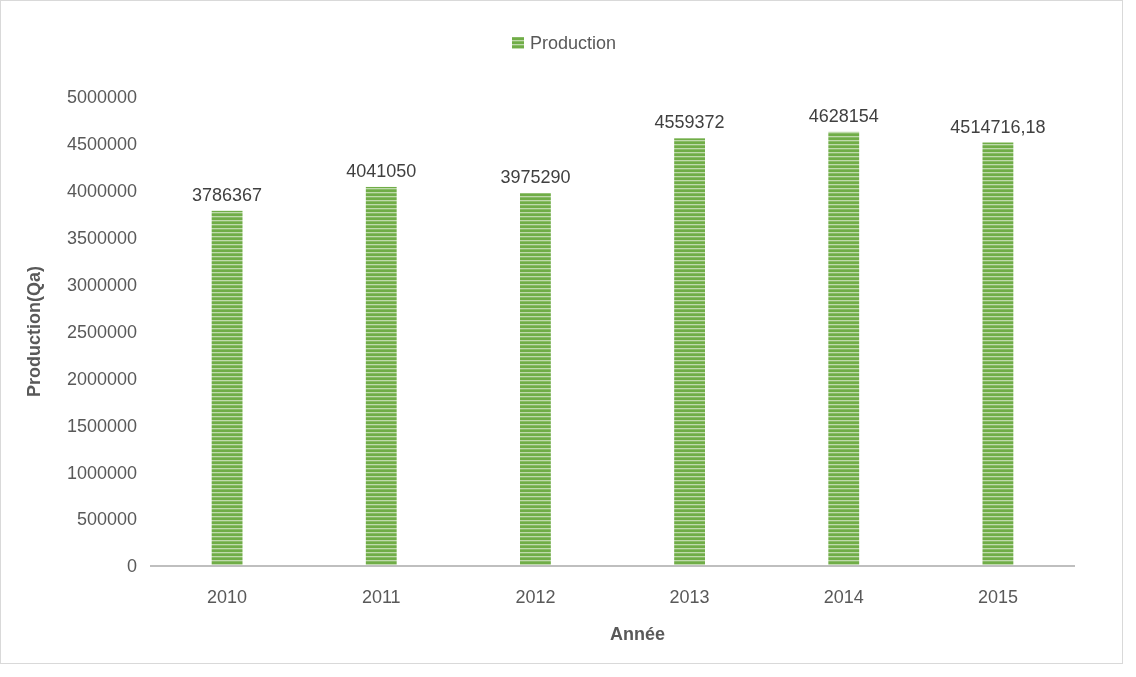  Describe the element at coordinates (535, 597) in the screenshot. I see `x-tick-label: 2012` at that location.